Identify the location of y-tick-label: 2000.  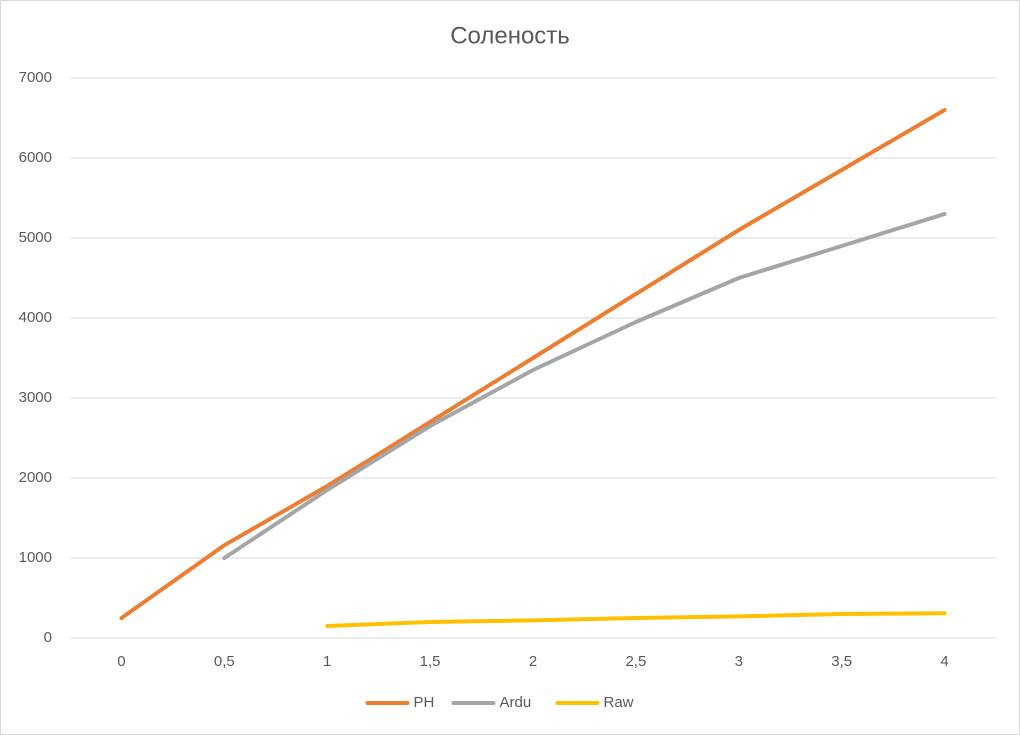
(35, 477).